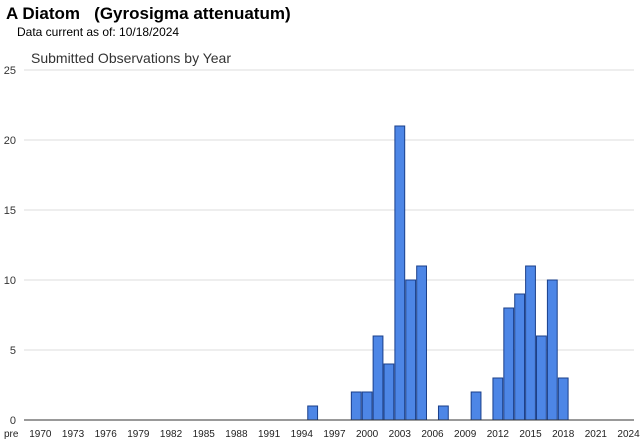 The image size is (640, 442). Describe the element at coordinates (148, 13) in the screenshot. I see `page-title: A Diatom (Gyrosigma attenuatum)` at that location.